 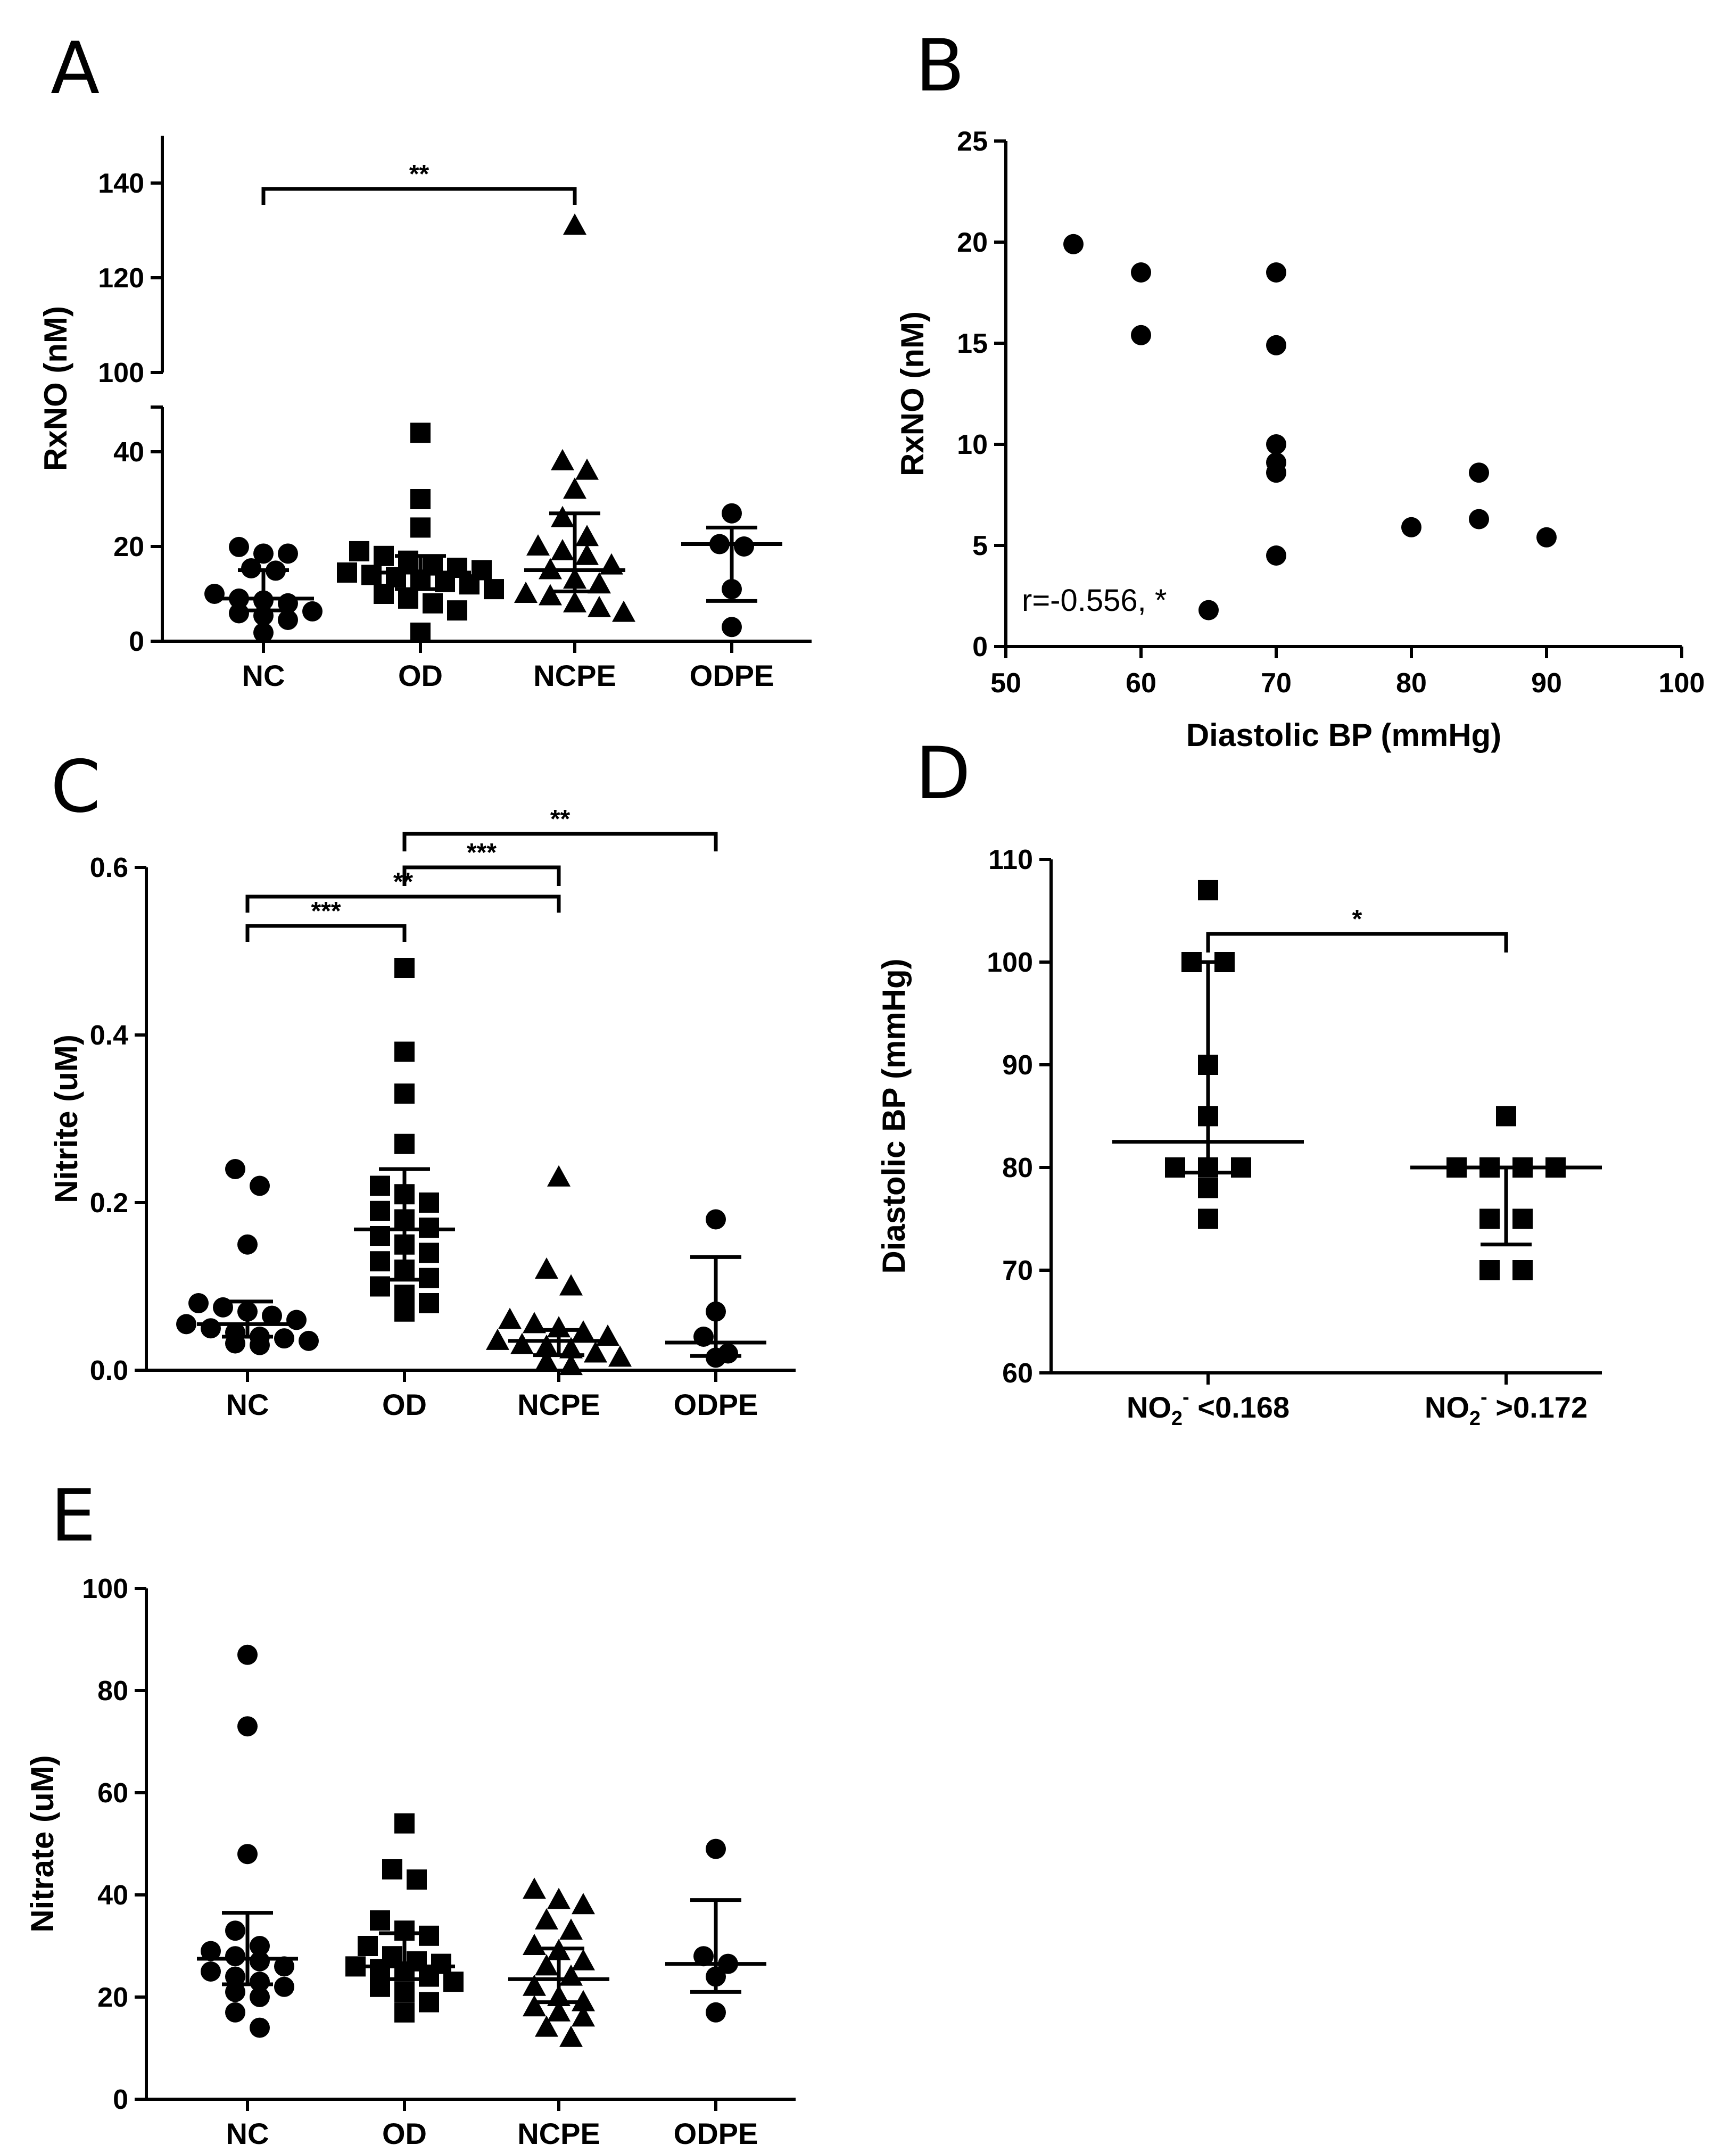 I want to click on panel-letter-a: A, so click(x=75, y=68).